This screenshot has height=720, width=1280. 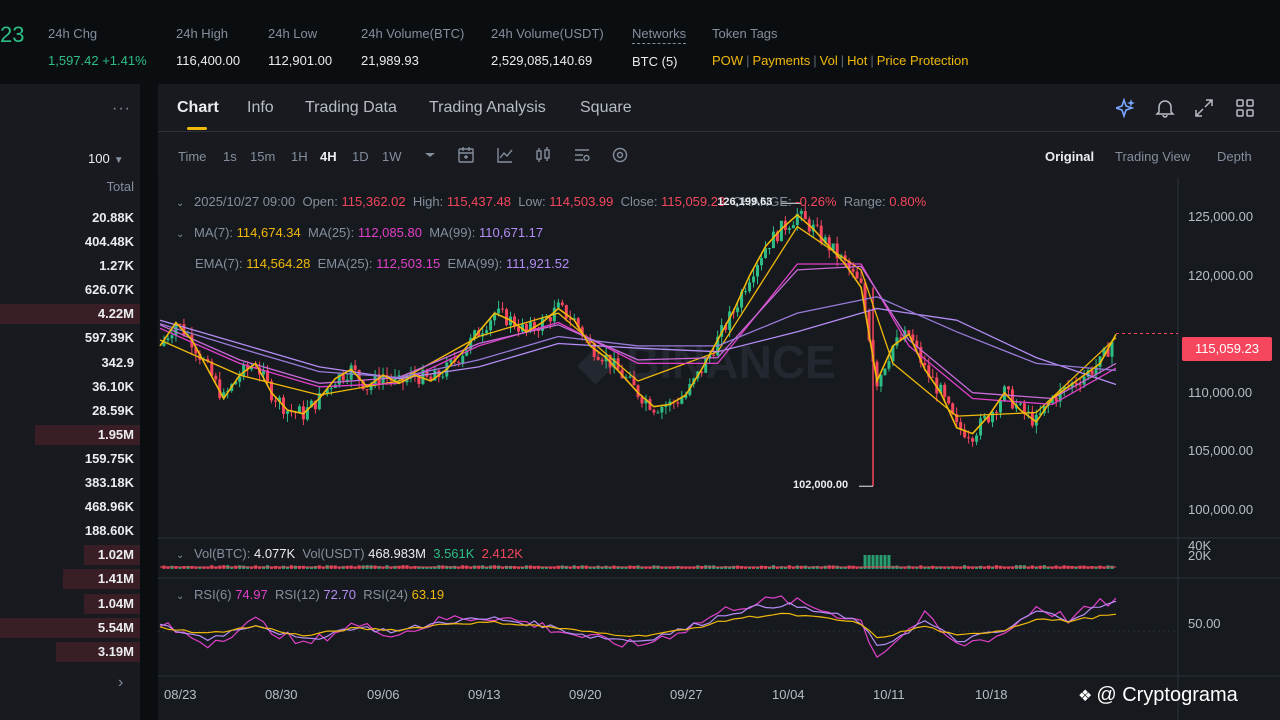 What do you see at coordinates (1126, 108) in the screenshot?
I see `ai-sparkle-icon` at bounding box center [1126, 108].